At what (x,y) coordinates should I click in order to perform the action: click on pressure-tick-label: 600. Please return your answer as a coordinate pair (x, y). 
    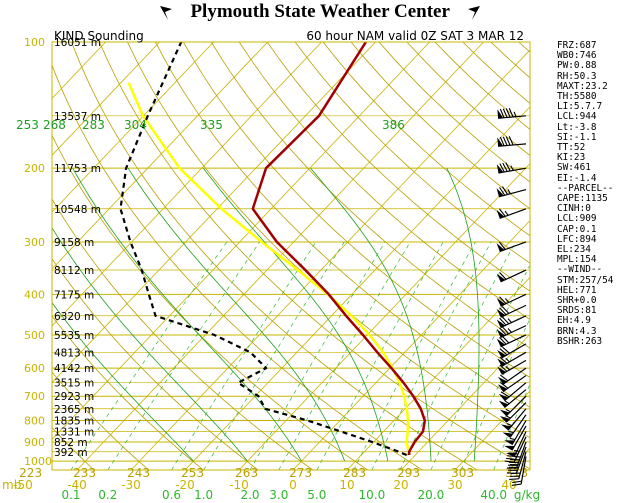
    Looking at the image, I should click on (34, 368).